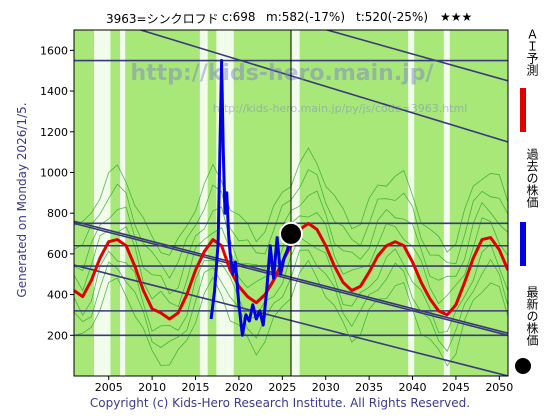  What do you see at coordinates (54, 132) in the screenshot?
I see `y-tick-label: 1200` at bounding box center [54, 132].